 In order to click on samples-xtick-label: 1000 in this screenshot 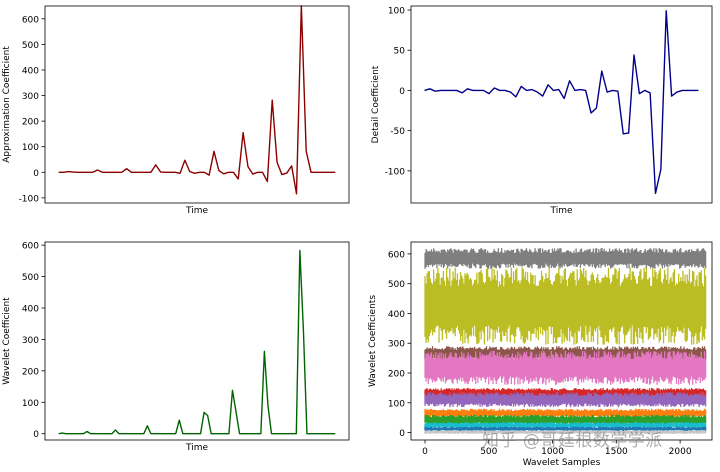, I will do `click(552, 452)`.